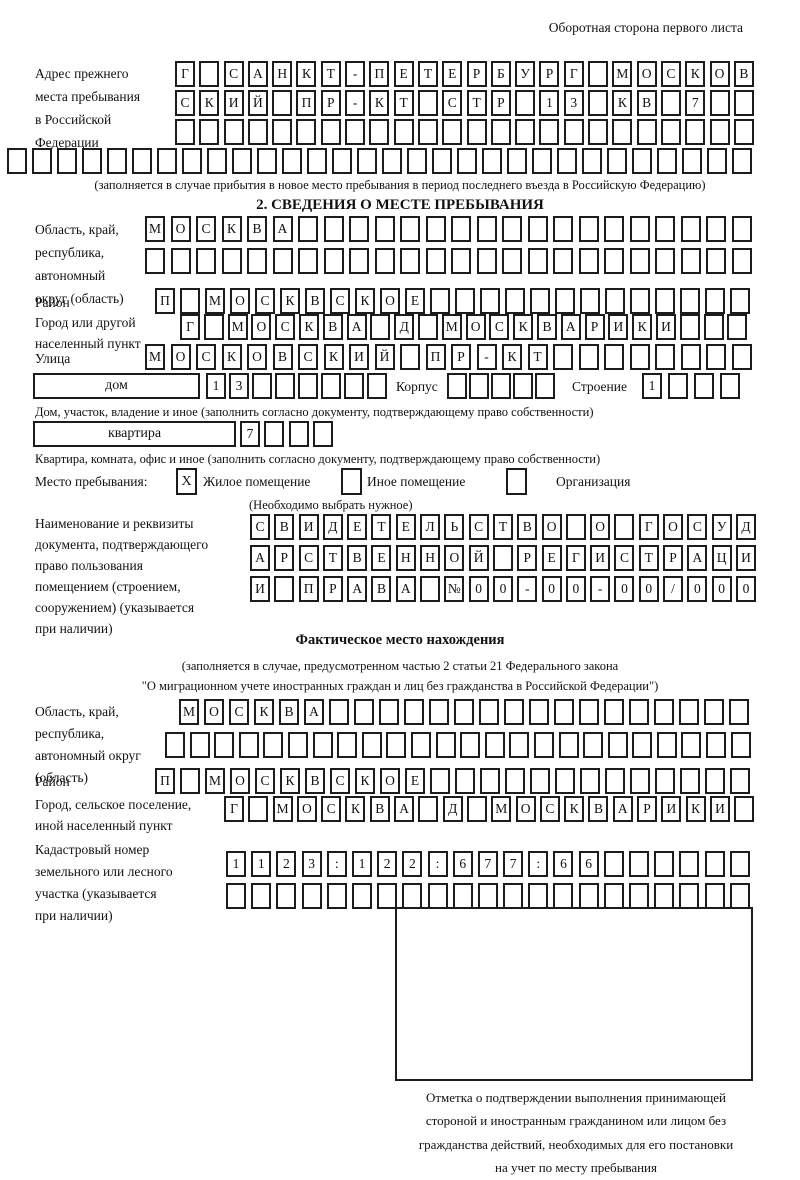  Describe the element at coordinates (260, 558) in the screenshot. I see `char-cell: А` at that location.